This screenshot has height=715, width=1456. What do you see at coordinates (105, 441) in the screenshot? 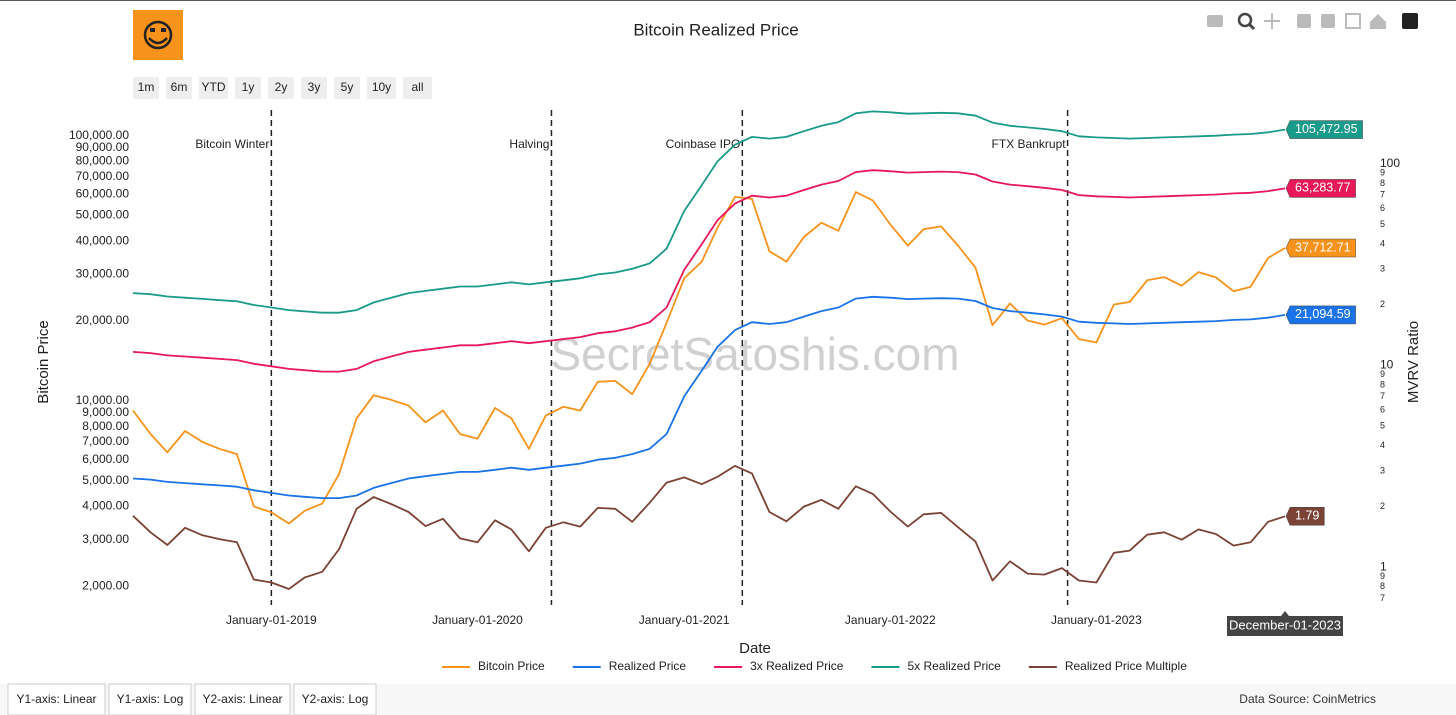
I see `y-tick-label: 7,000.00` at bounding box center [105, 441].